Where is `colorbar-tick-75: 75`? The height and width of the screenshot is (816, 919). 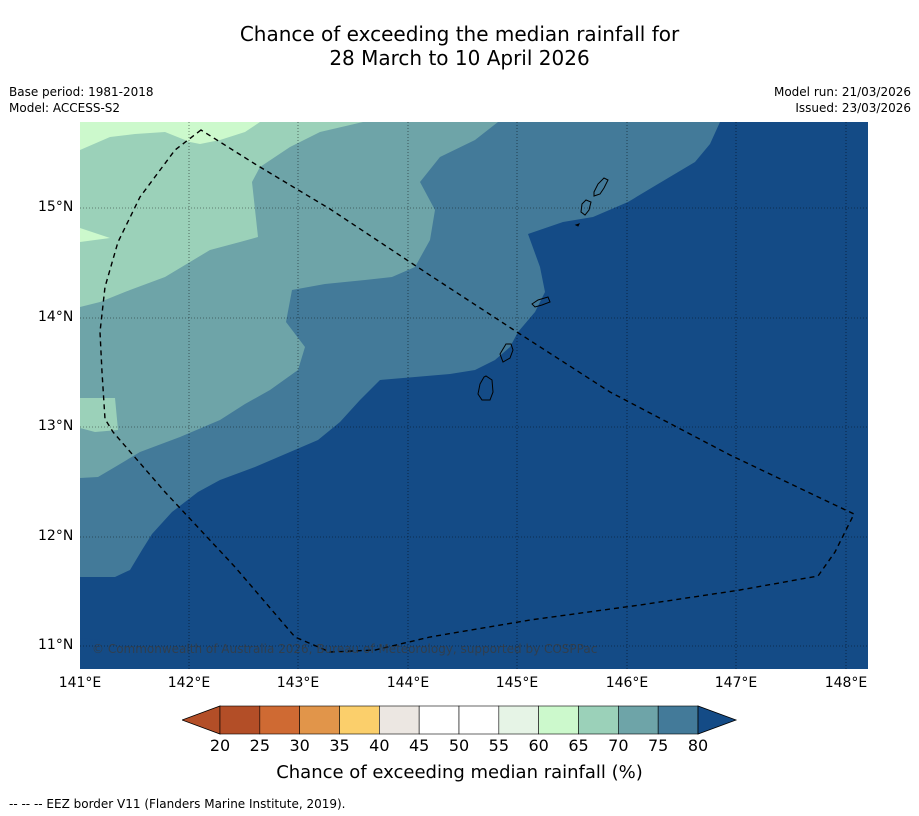
colorbar-tick-75: 75 is located at coordinates (658, 745).